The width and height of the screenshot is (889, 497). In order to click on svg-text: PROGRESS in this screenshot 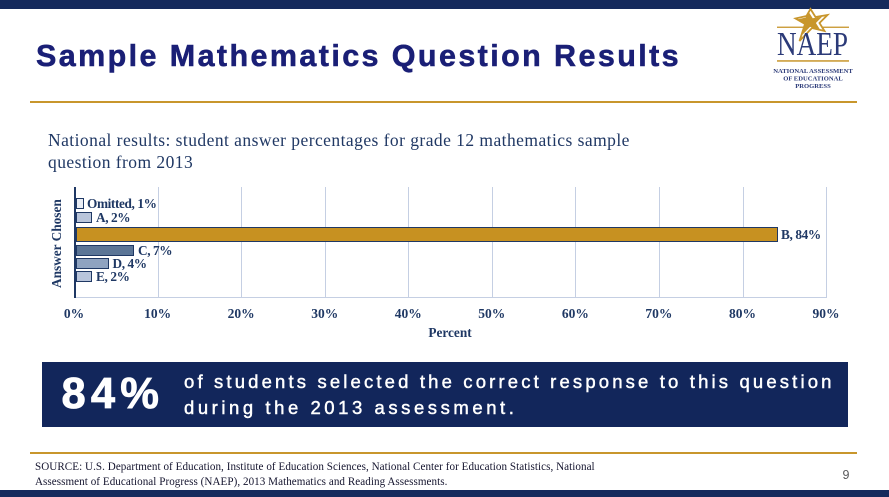, I will do `click(813, 86)`.